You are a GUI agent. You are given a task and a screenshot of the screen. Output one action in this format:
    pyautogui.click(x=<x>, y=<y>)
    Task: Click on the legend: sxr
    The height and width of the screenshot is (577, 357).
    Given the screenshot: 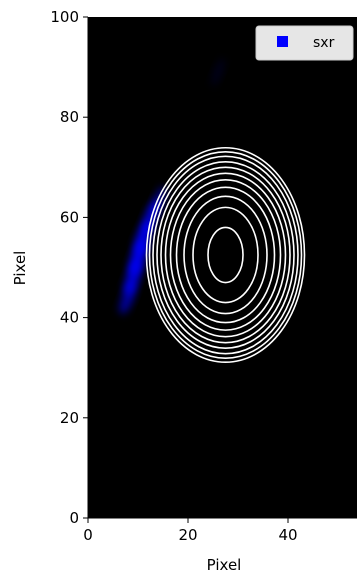 What is the action you would take?
    pyautogui.click(x=304, y=43)
    